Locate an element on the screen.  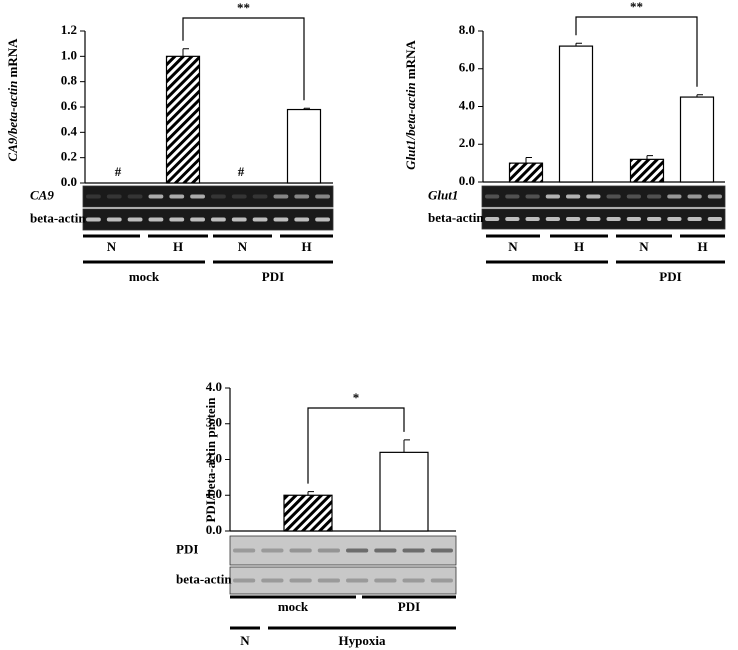
category-label: PDI is located at coordinates (409, 606).